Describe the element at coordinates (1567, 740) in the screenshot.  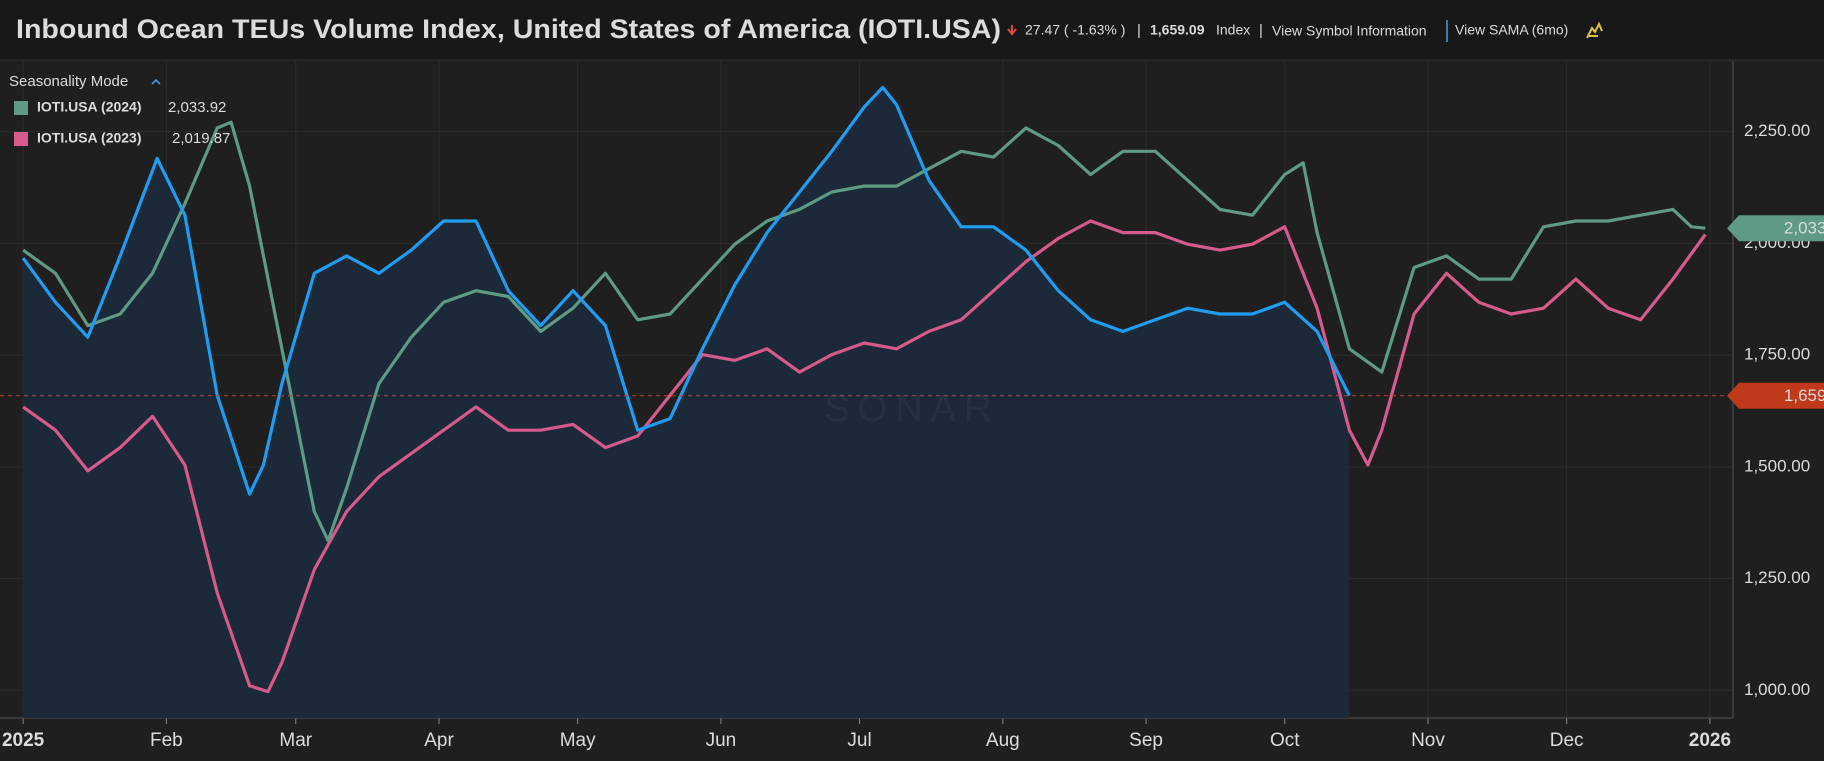
I see `x-tick-label: Dec` at that location.